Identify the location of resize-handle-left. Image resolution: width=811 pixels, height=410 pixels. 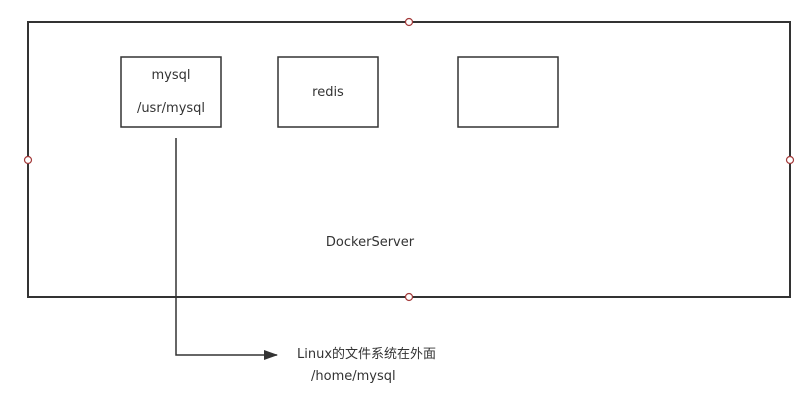
(28, 160).